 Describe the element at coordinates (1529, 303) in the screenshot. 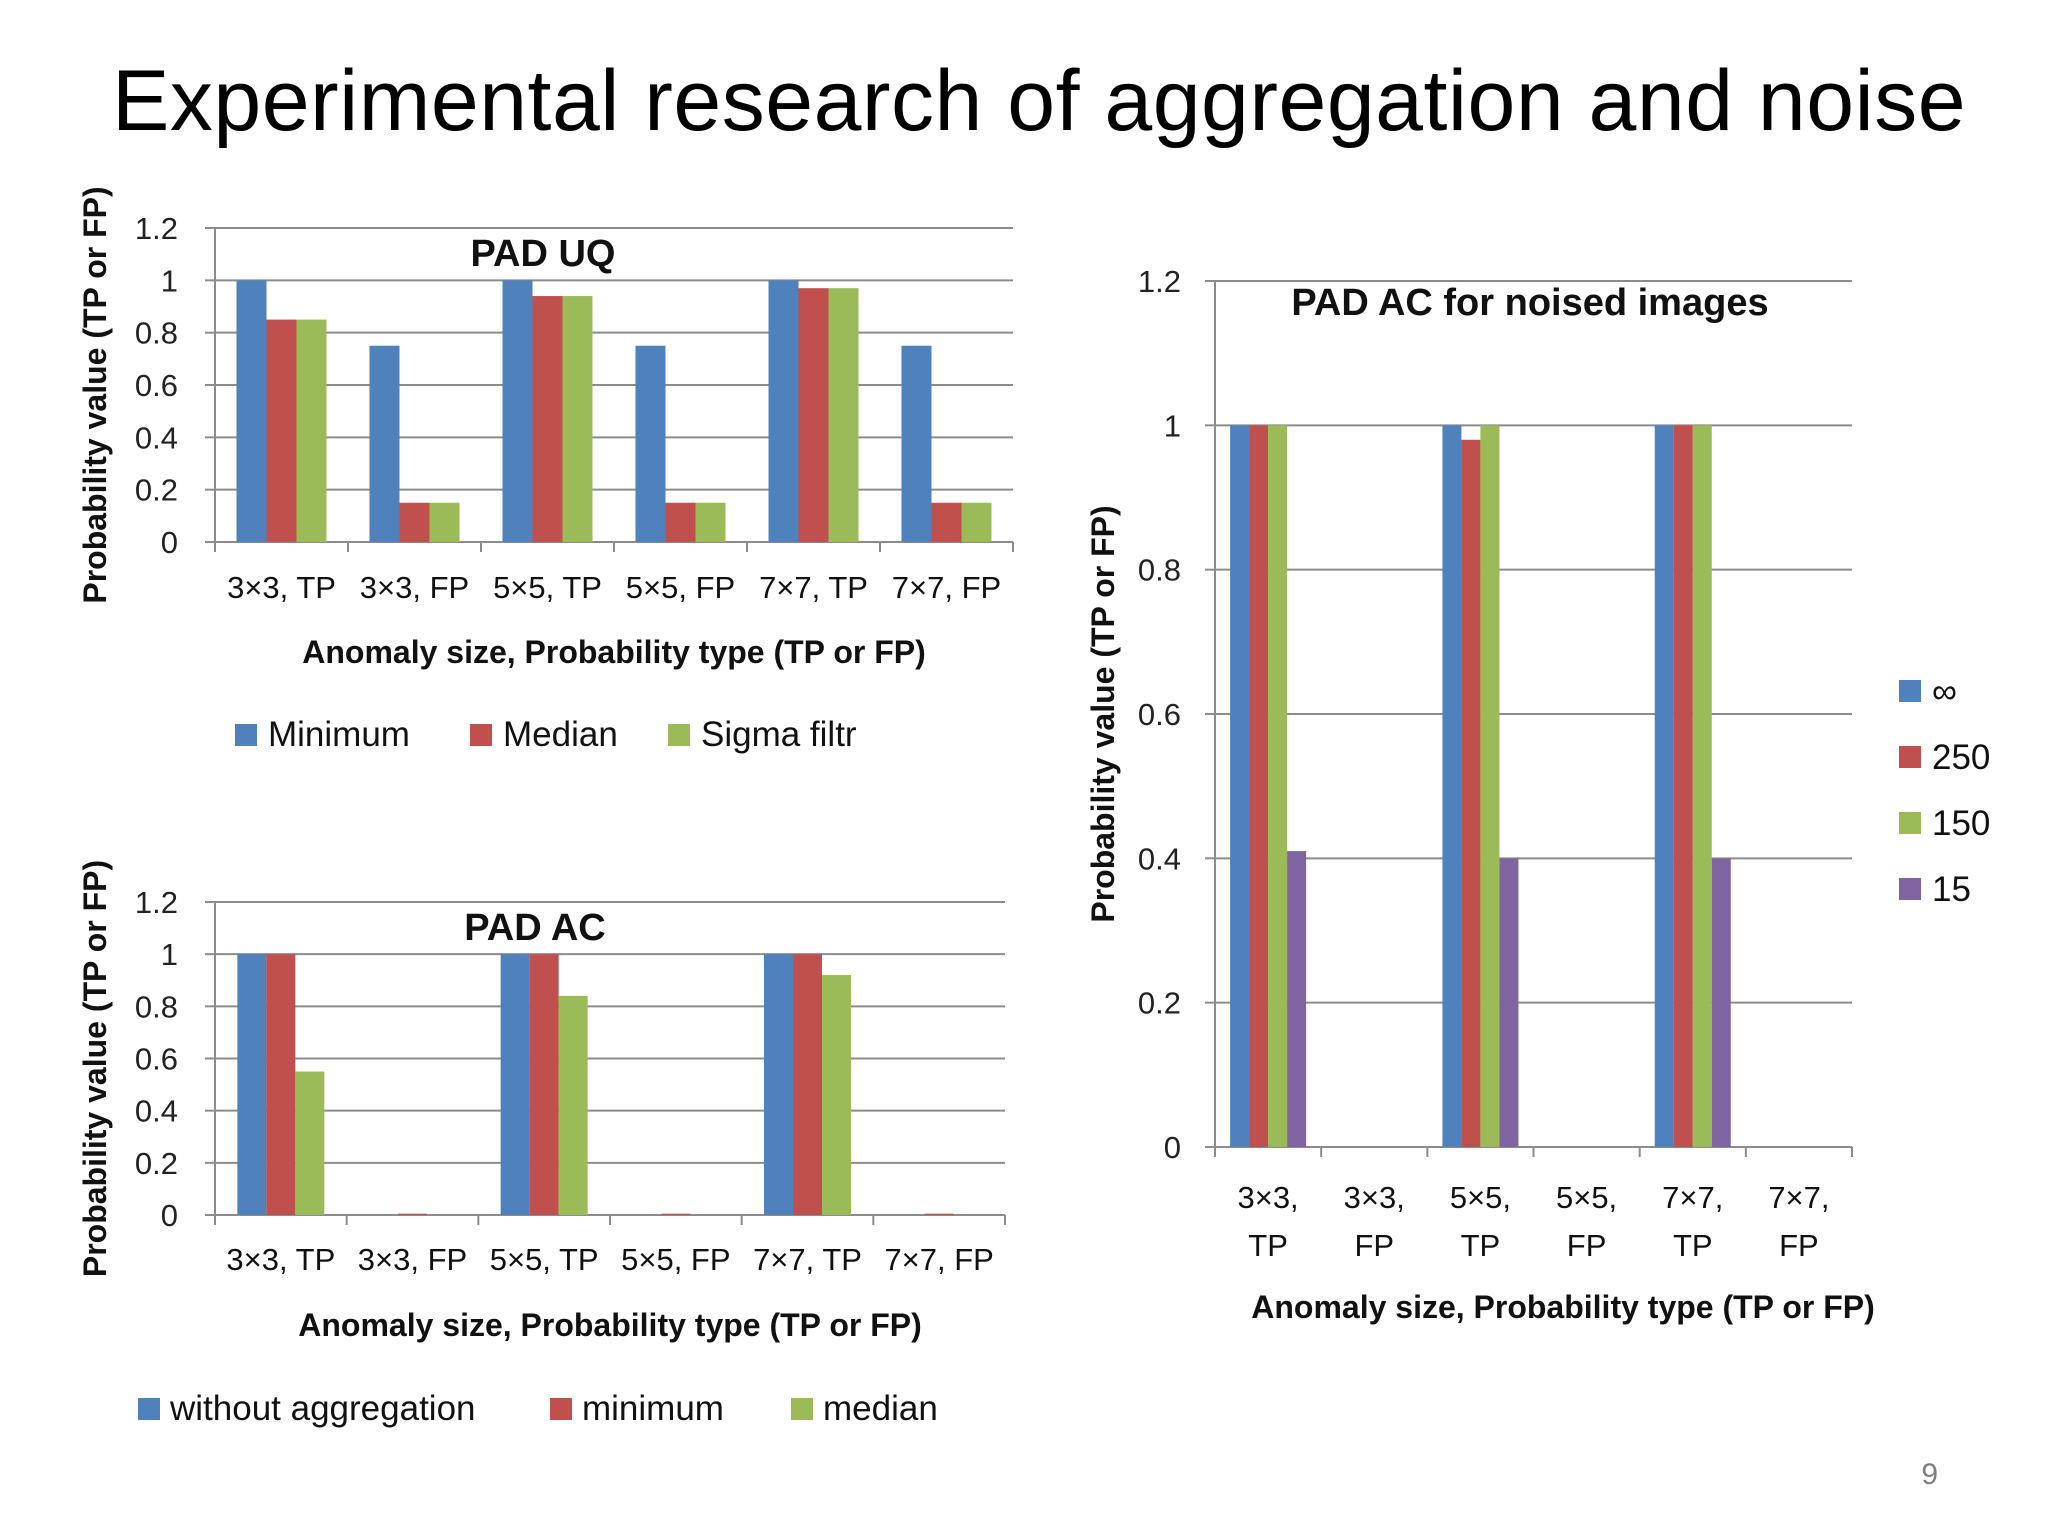

I see `chart-title: PAD AC for noised images` at that location.